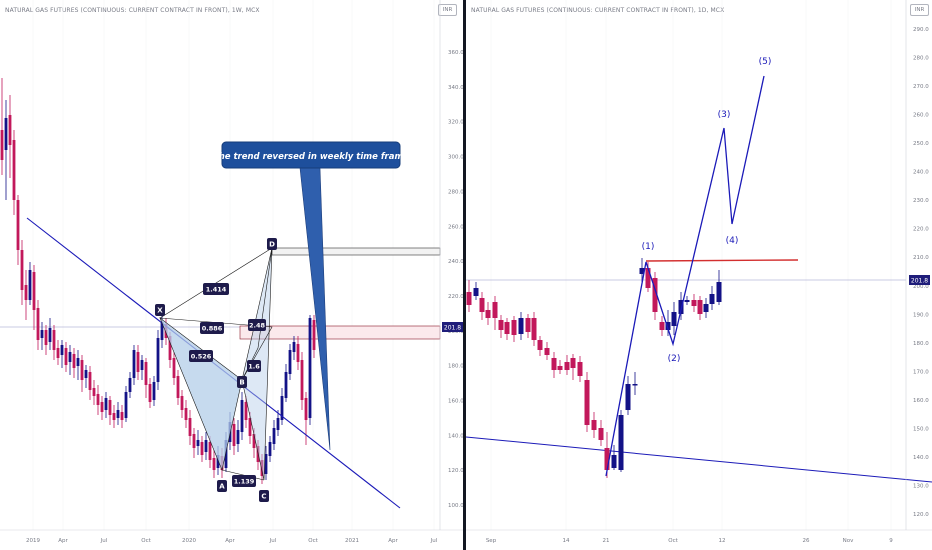  What do you see at coordinates (606, 541) in the screenshot?
I see `daily-time-tick: 21` at bounding box center [606, 541].